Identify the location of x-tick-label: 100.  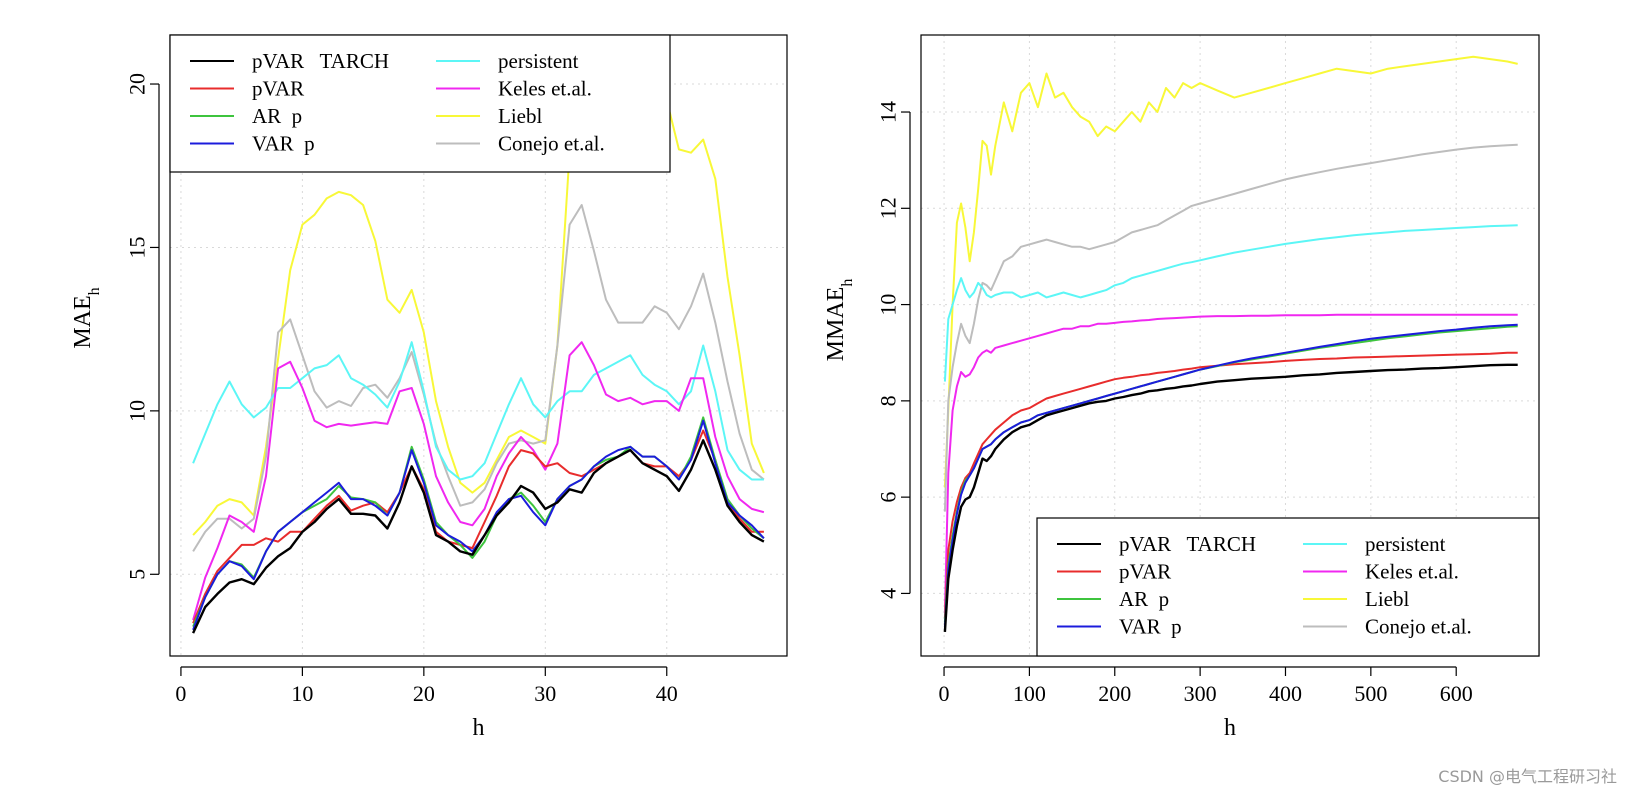
(1029, 693).